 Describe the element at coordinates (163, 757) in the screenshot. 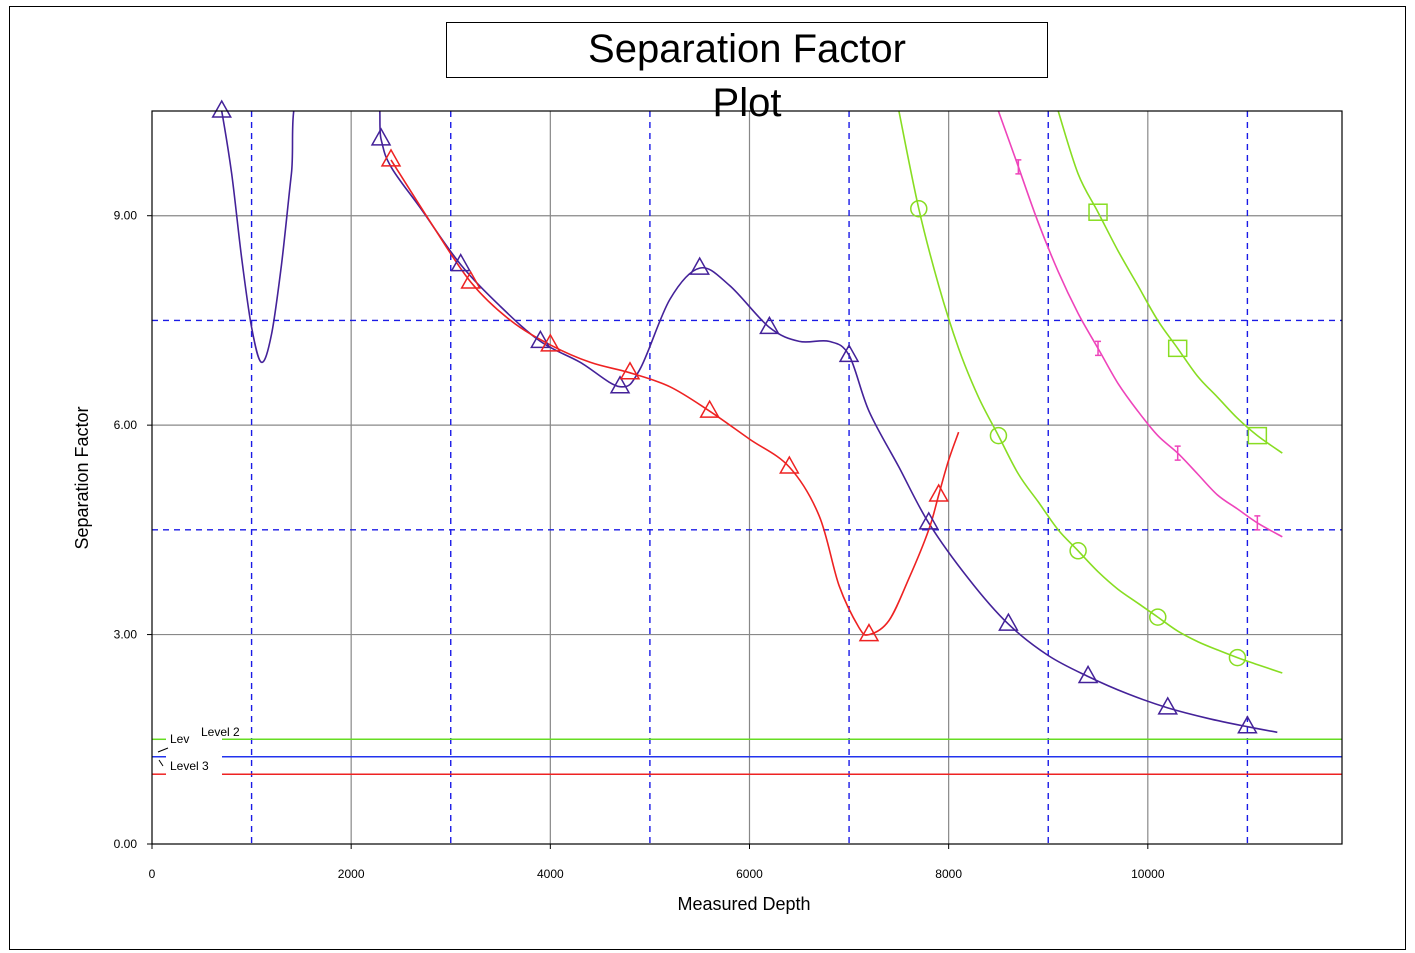

I see `level-leader-lines` at that location.